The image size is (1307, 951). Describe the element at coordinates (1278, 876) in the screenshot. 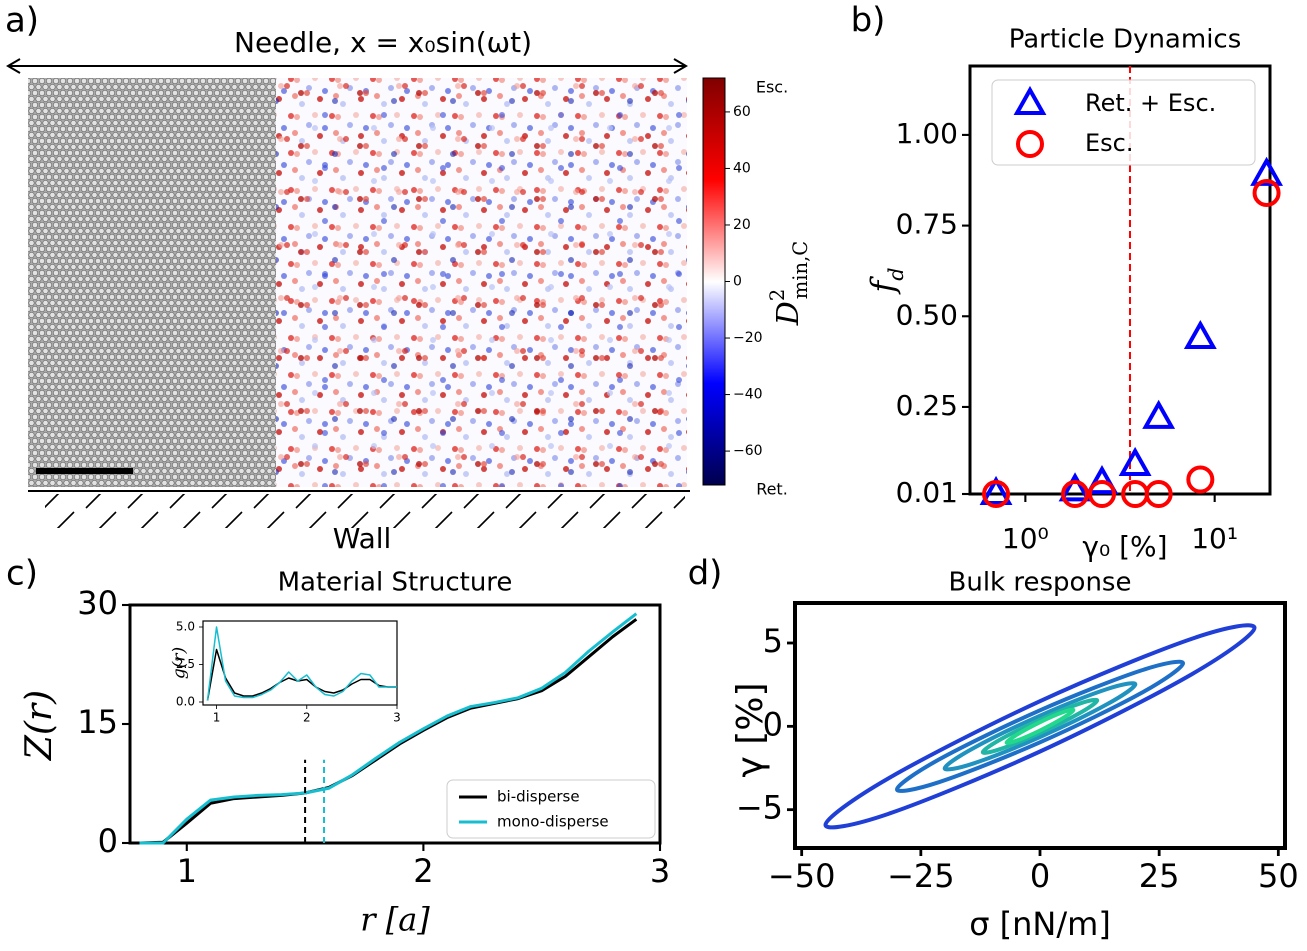

I see `x-tick-label: 50` at that location.